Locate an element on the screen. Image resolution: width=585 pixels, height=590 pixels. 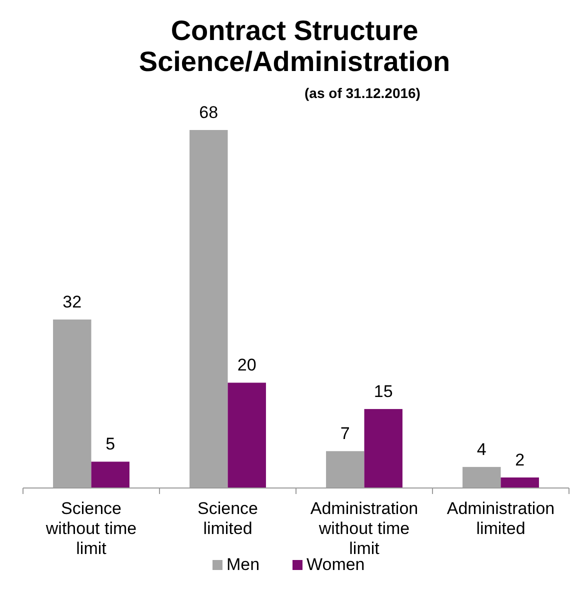
data-label: 7 is located at coordinates (345, 434).